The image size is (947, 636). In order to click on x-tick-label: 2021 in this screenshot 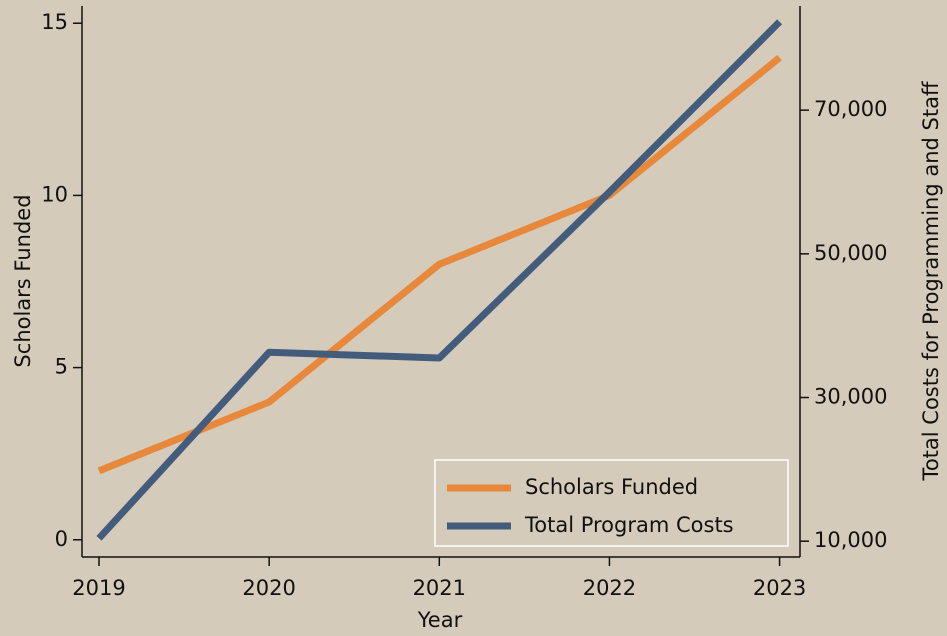, I will do `click(439, 588)`.